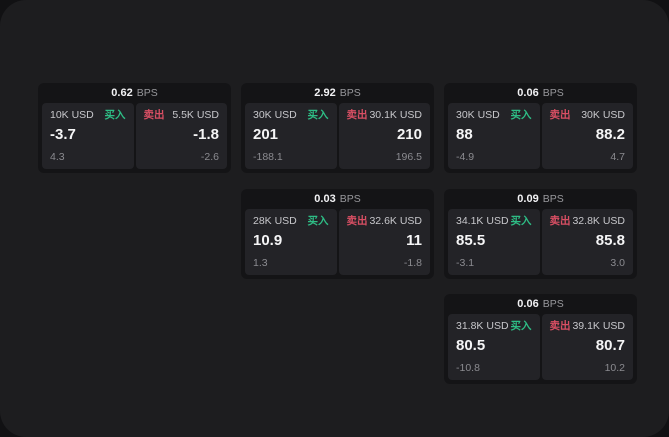 The width and height of the screenshot is (669, 437). Describe the element at coordinates (598, 221) in the screenshot. I see `sell-amount: 32.8K USD` at that location.